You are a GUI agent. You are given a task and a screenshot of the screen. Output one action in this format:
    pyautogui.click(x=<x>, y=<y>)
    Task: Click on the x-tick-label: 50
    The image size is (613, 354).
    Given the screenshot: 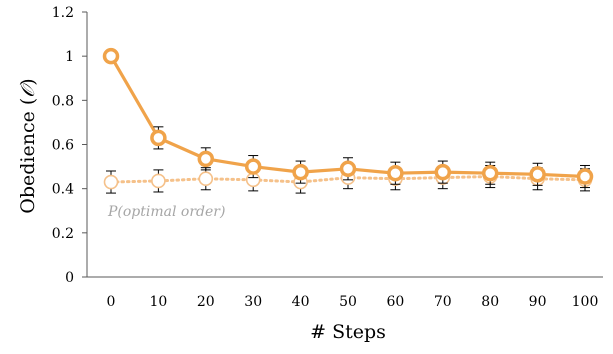 What is the action you would take?
    pyautogui.click(x=348, y=302)
    